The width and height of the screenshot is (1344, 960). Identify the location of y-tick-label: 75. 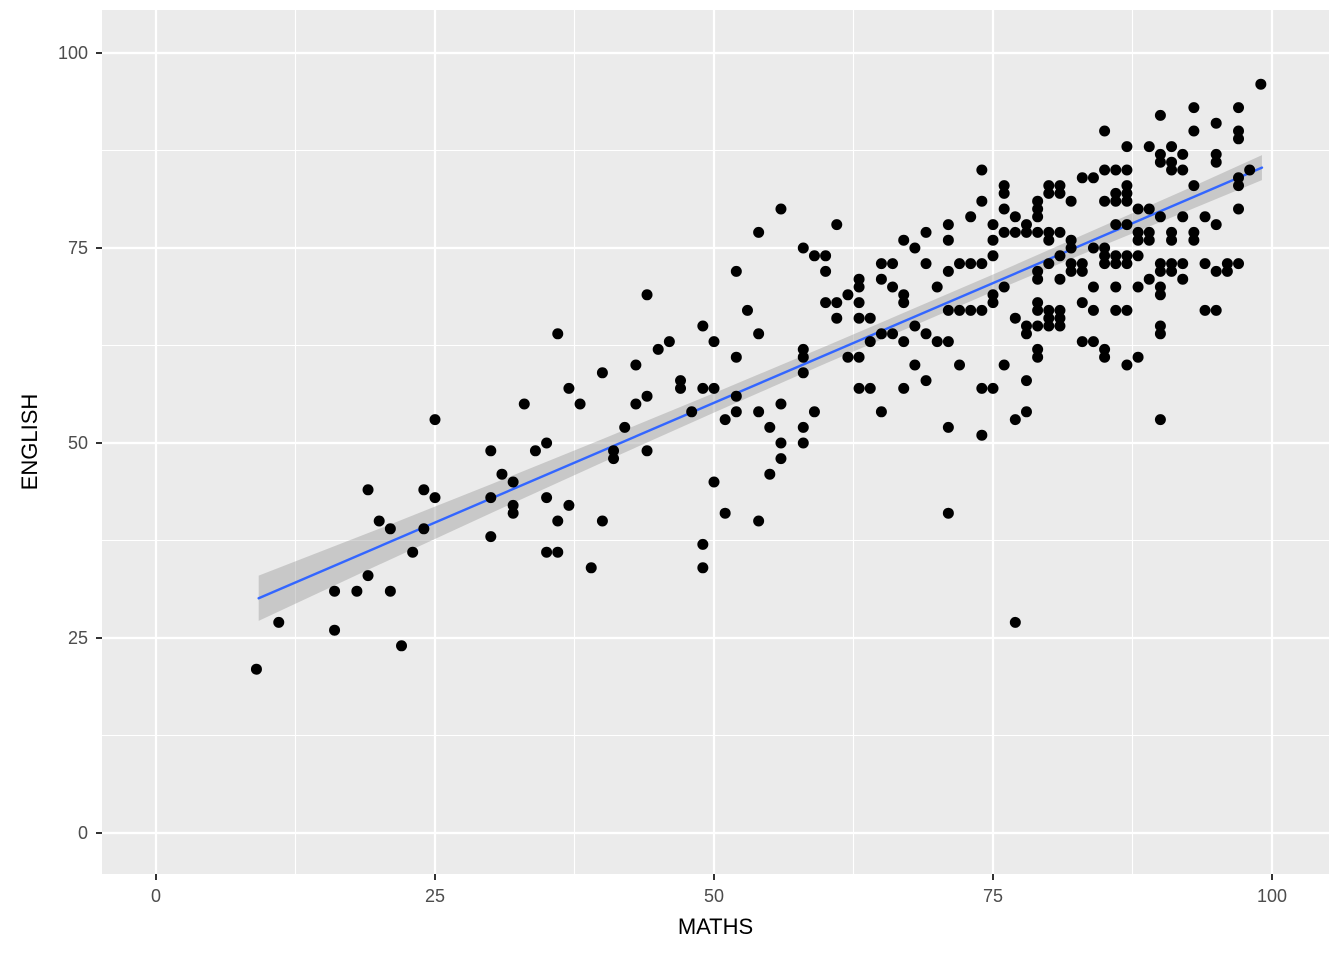
(78, 248).